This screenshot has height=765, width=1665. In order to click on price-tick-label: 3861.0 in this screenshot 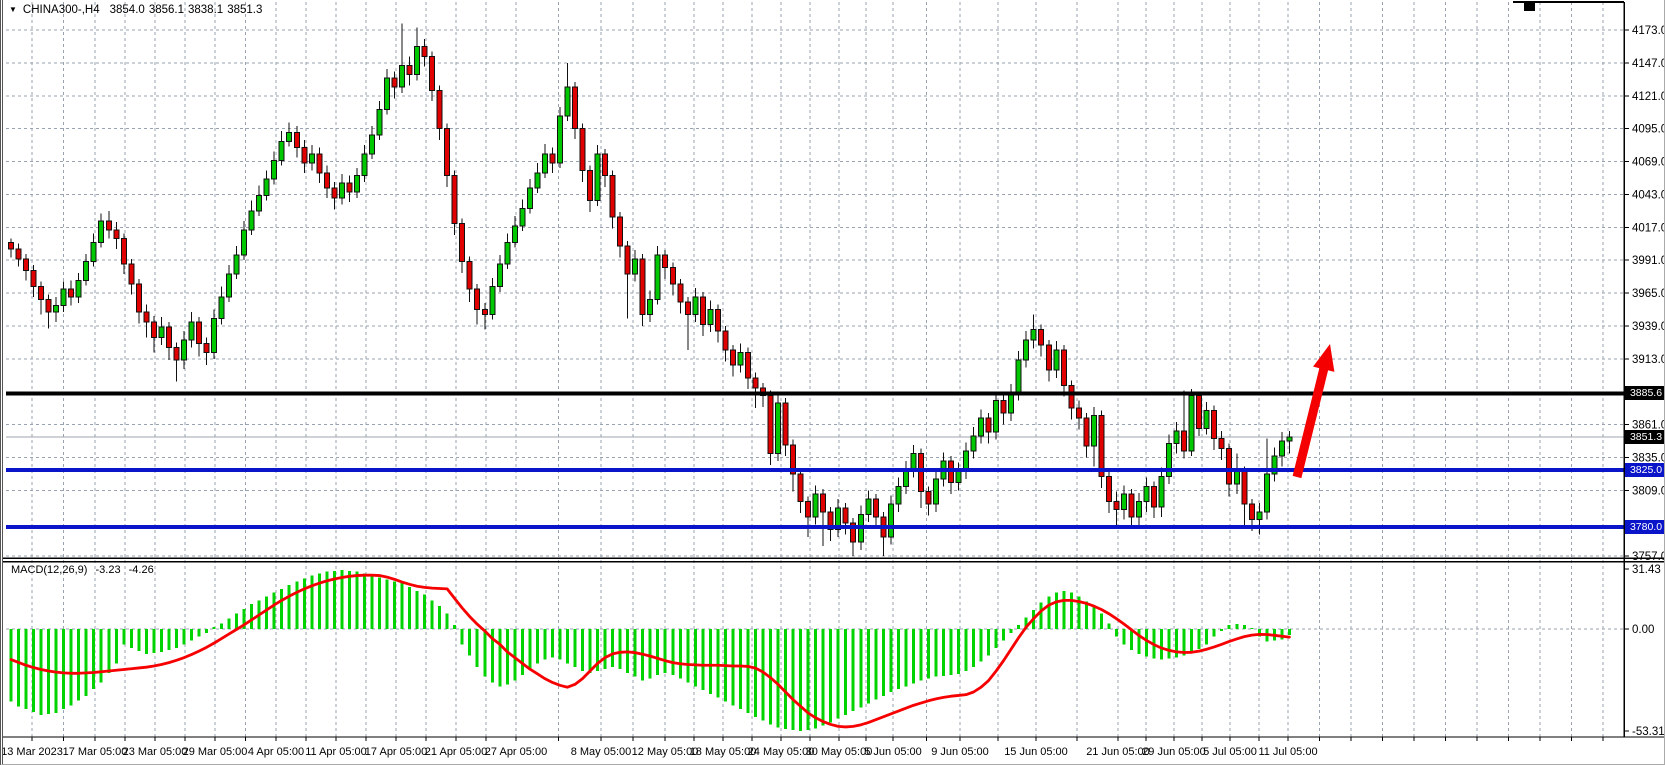, I will do `click(1648, 426)`.